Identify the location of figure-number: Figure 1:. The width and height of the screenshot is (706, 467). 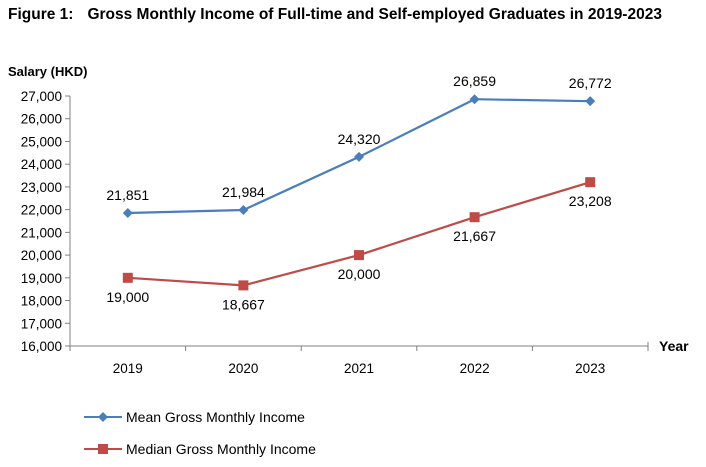
(41, 14).